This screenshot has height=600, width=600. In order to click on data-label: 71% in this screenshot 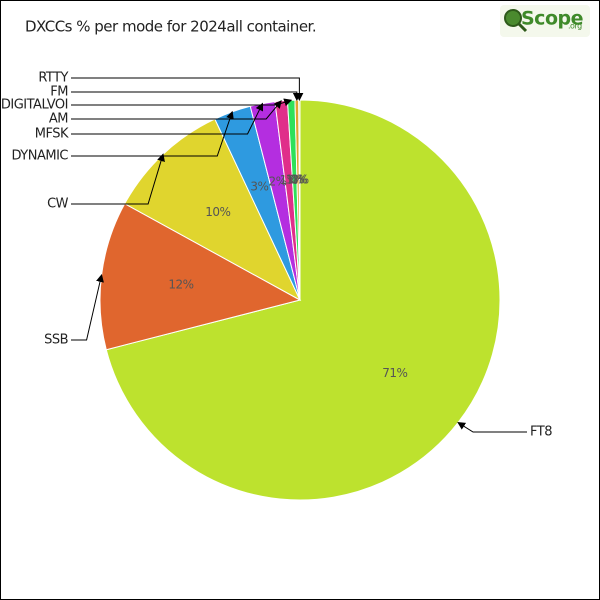, I will do `click(394, 373)`.